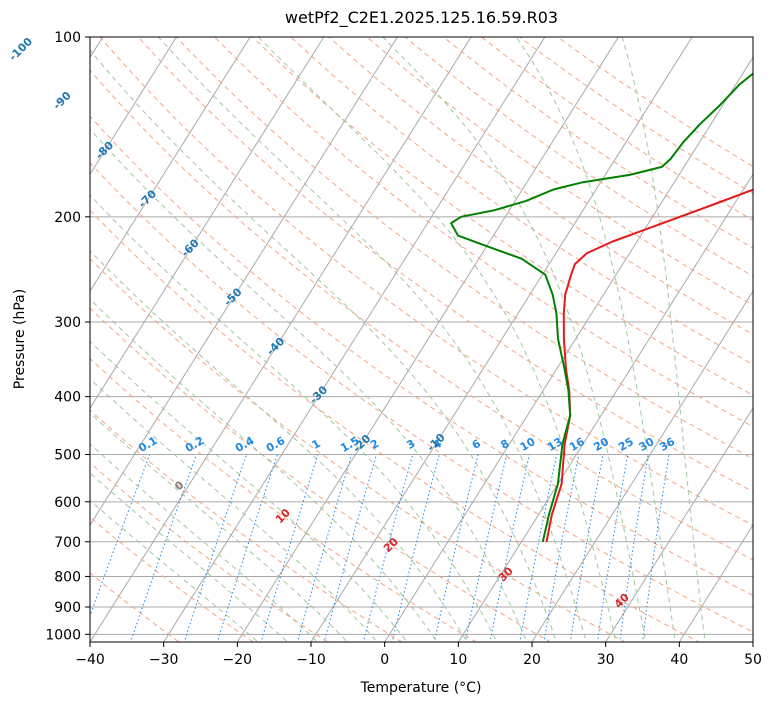  What do you see at coordinates (67, 218) in the screenshot?
I see `y-tick-label: 200` at bounding box center [67, 218].